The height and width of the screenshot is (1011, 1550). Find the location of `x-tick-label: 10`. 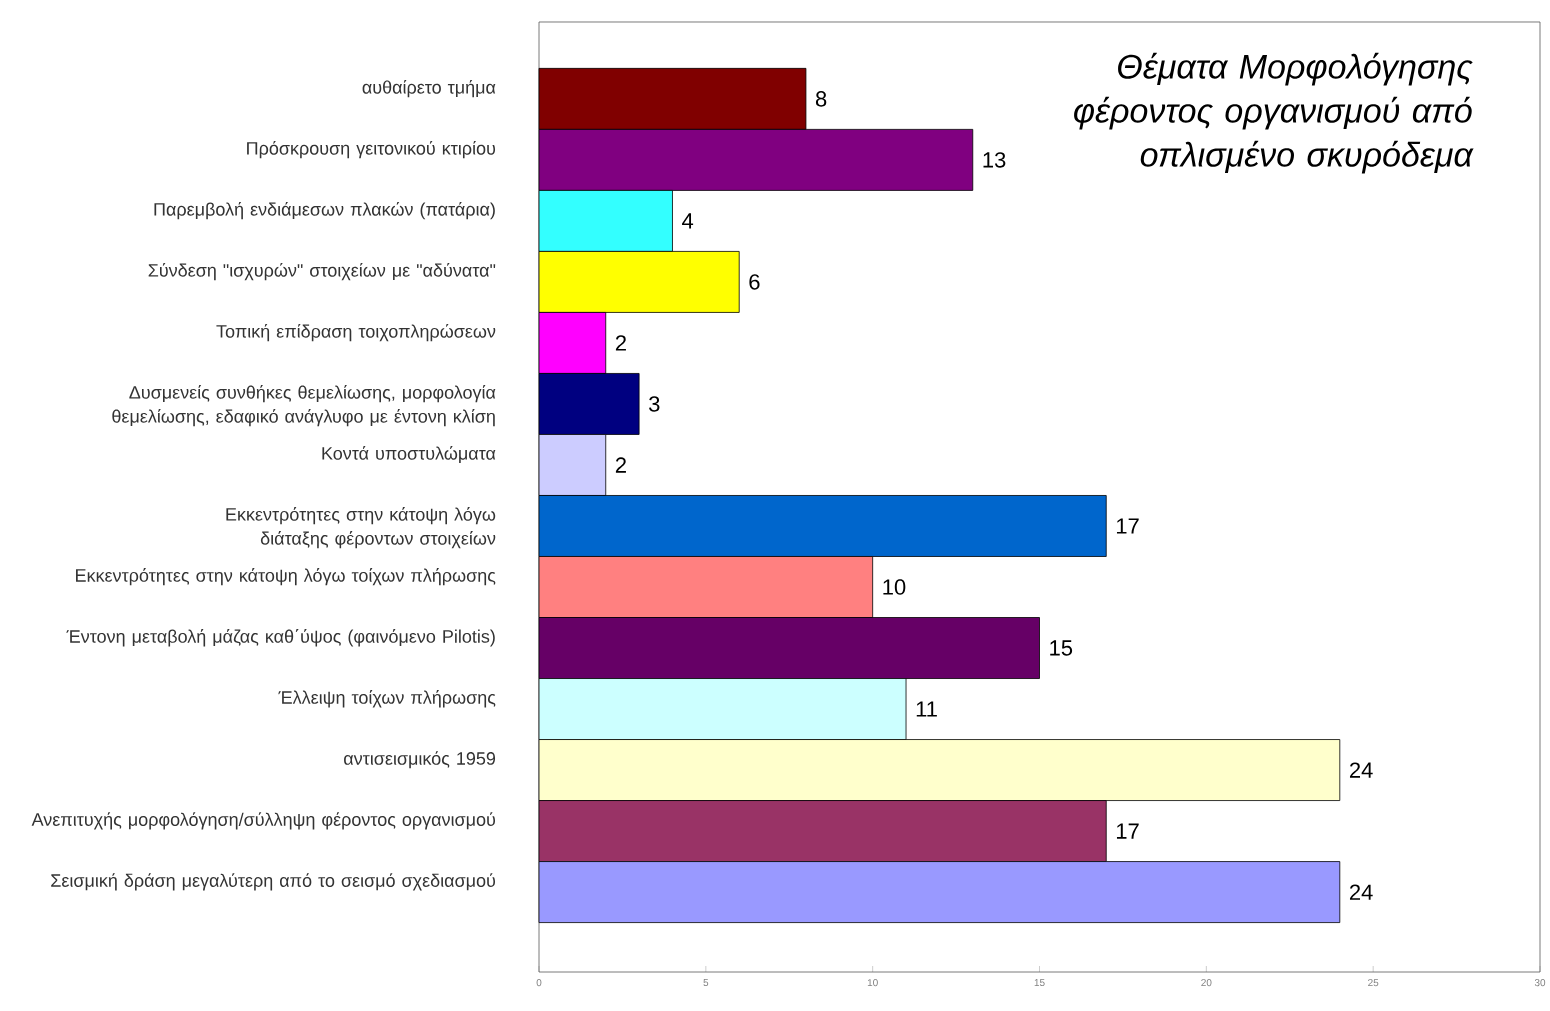

x-tick-label: 10 is located at coordinates (872, 983).